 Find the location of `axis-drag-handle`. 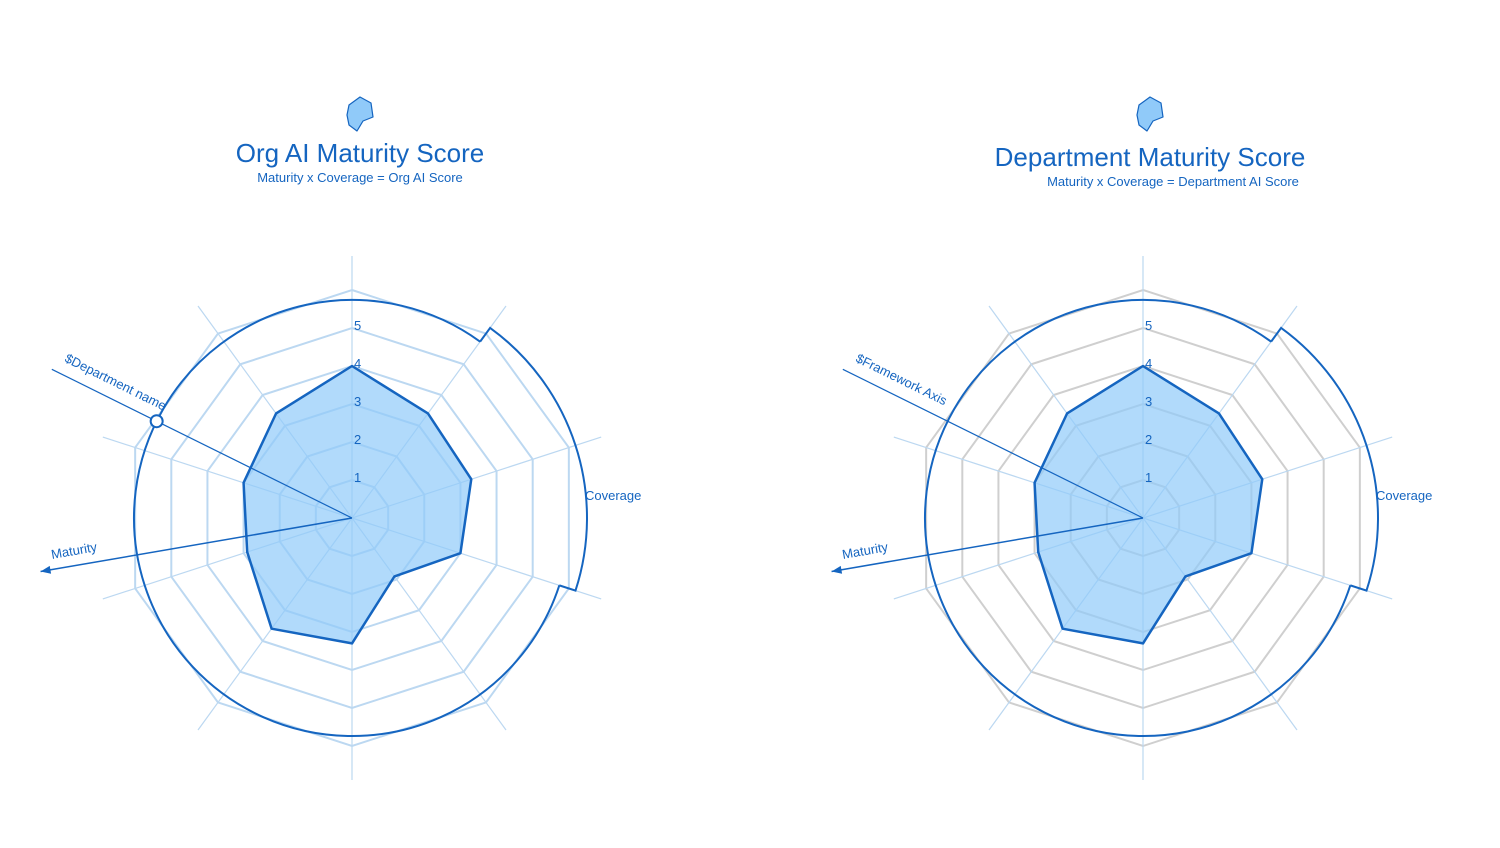

axis-drag-handle is located at coordinates (156, 421).